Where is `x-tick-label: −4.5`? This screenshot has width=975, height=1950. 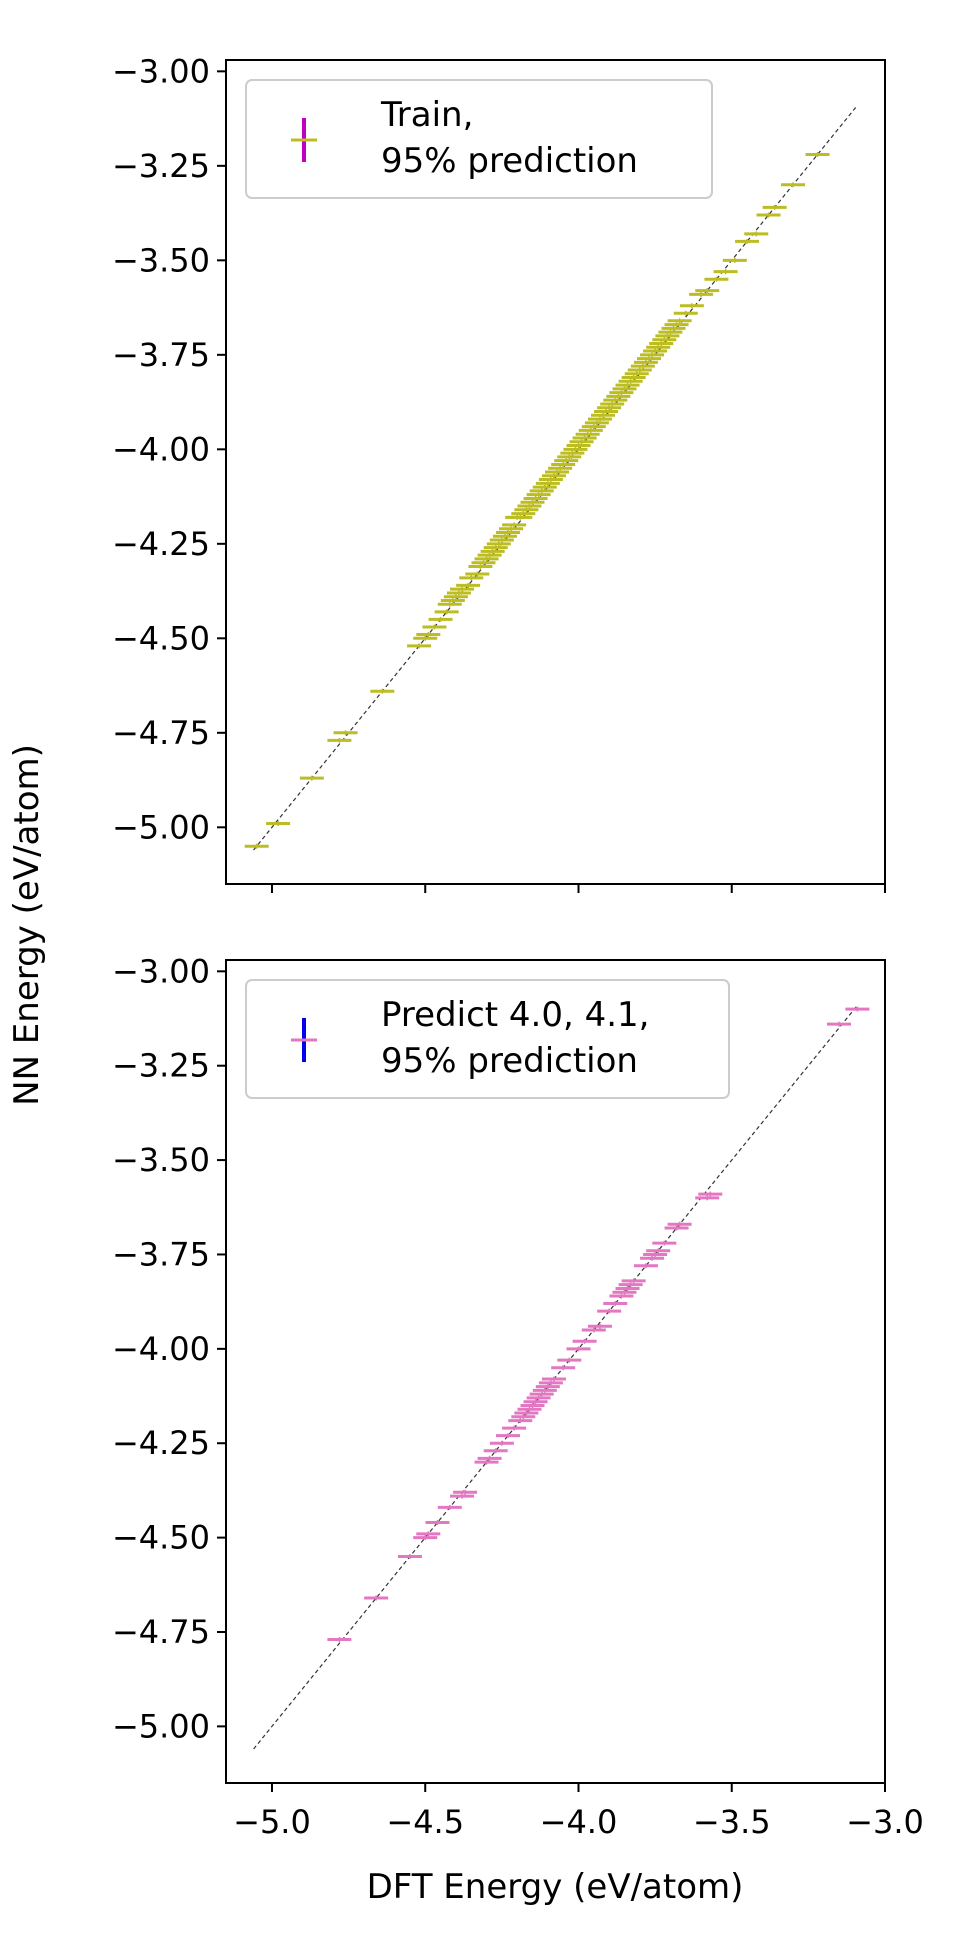 x-tick-label: −4.5 is located at coordinates (425, 1822).